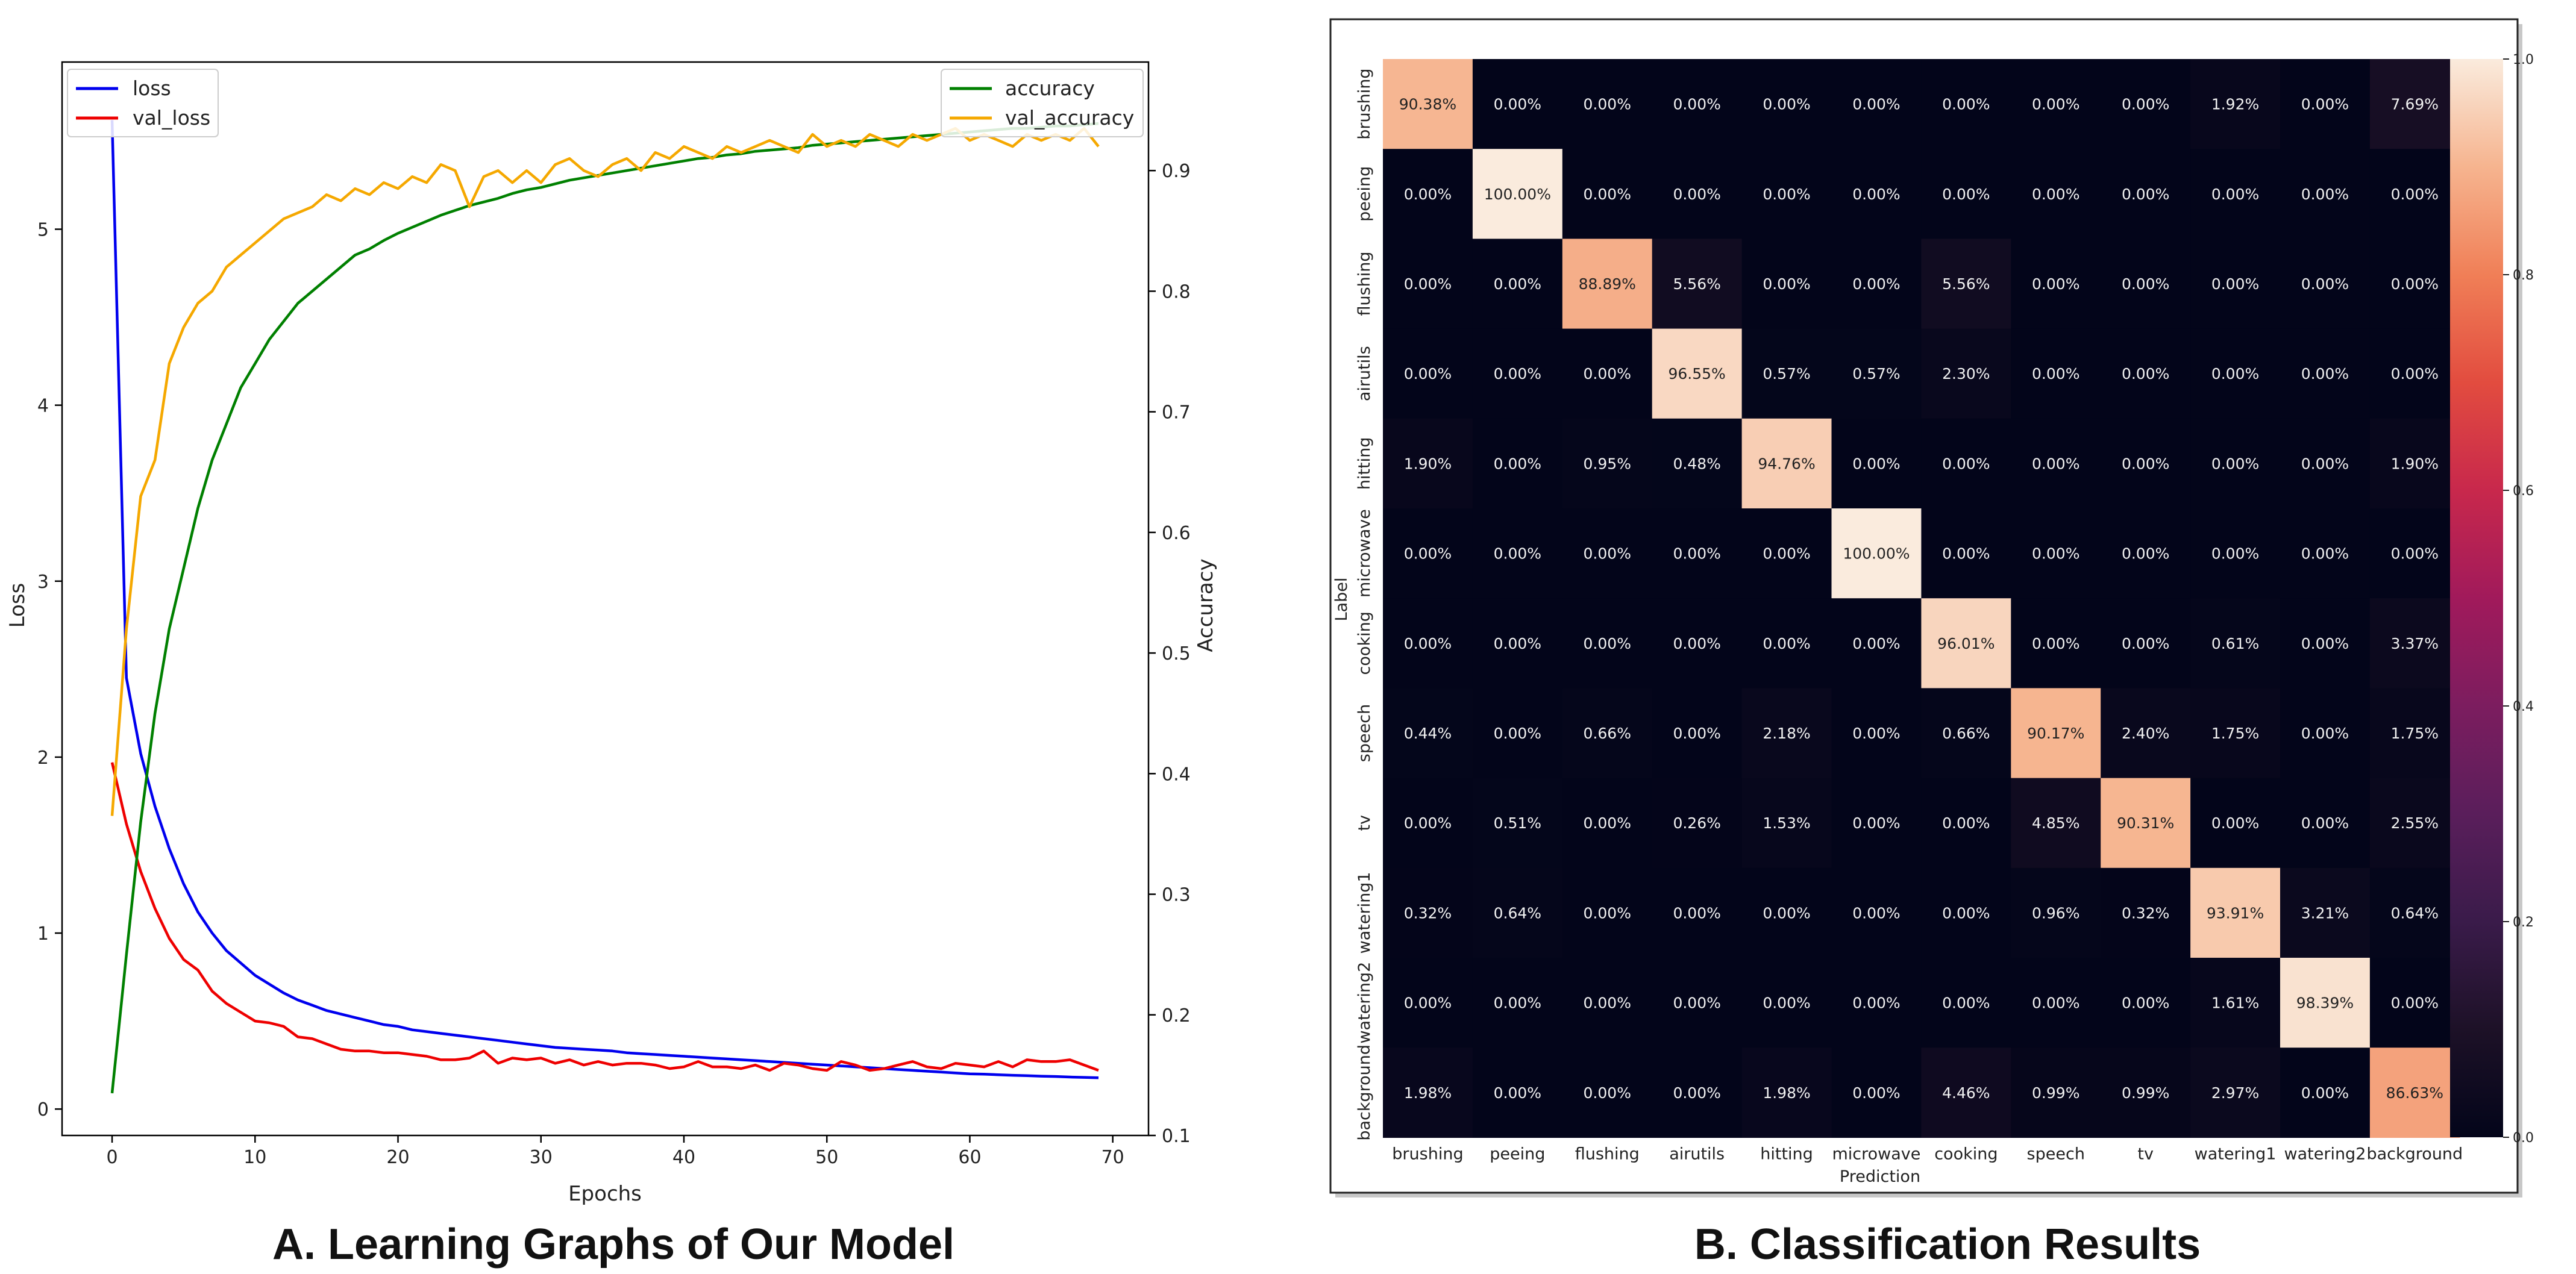 This screenshot has height=1274, width=2576. What do you see at coordinates (826, 1157) in the screenshot?
I see `x-tick-label: 50` at bounding box center [826, 1157].